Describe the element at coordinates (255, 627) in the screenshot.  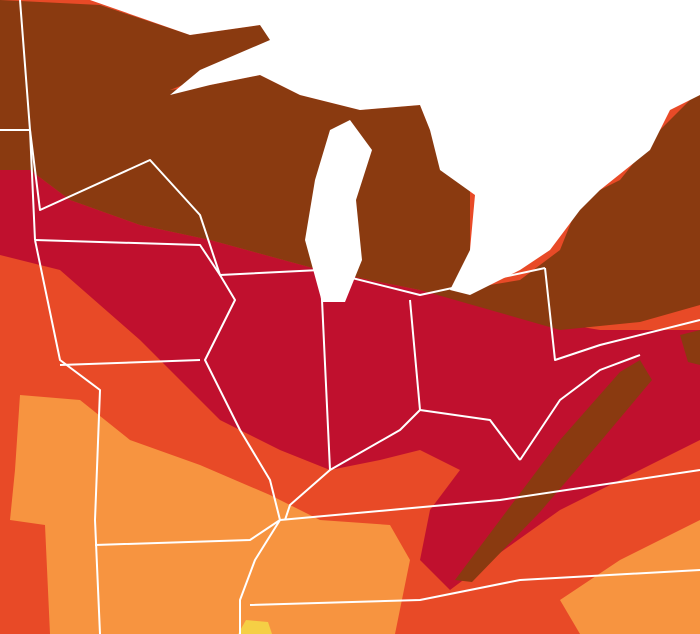
I see `region-yellow` at that location.